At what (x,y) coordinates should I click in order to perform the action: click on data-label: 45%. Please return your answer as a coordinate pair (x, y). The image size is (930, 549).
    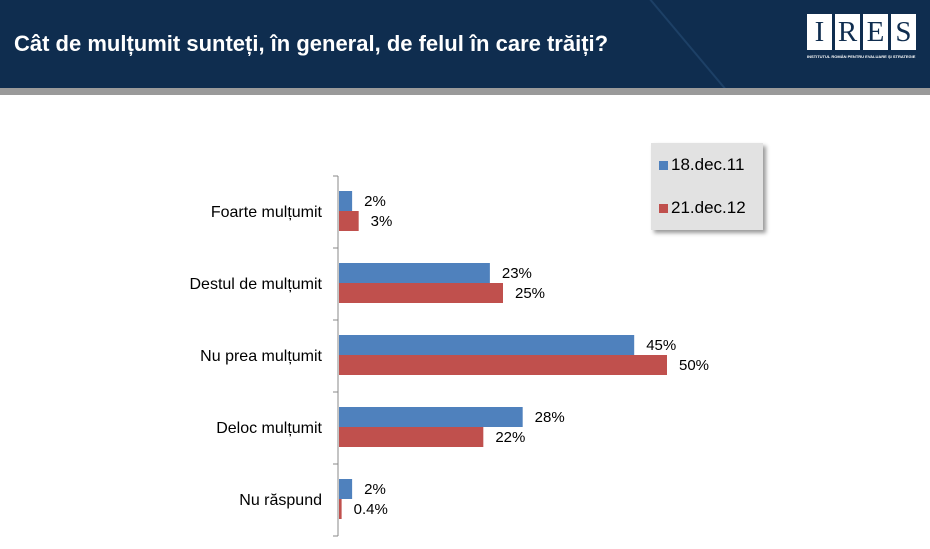
    Looking at the image, I should click on (661, 345).